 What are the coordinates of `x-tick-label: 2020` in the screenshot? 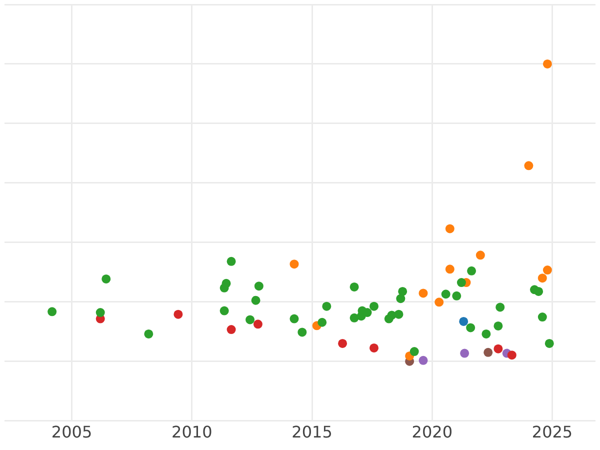 It's located at (432, 432).